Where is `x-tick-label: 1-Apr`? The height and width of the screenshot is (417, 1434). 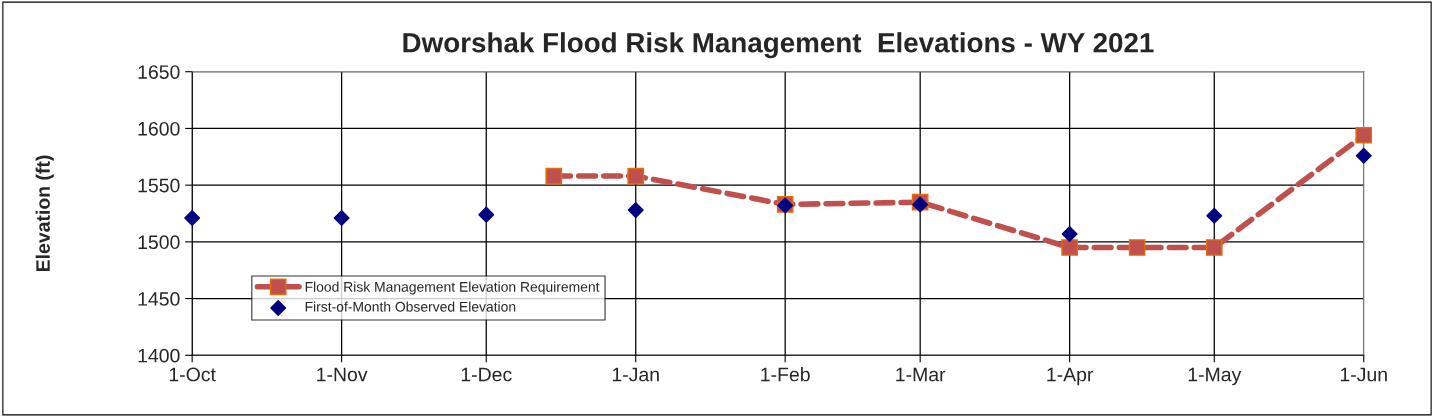
x-tick-label: 1-Apr is located at coordinates (1070, 376).